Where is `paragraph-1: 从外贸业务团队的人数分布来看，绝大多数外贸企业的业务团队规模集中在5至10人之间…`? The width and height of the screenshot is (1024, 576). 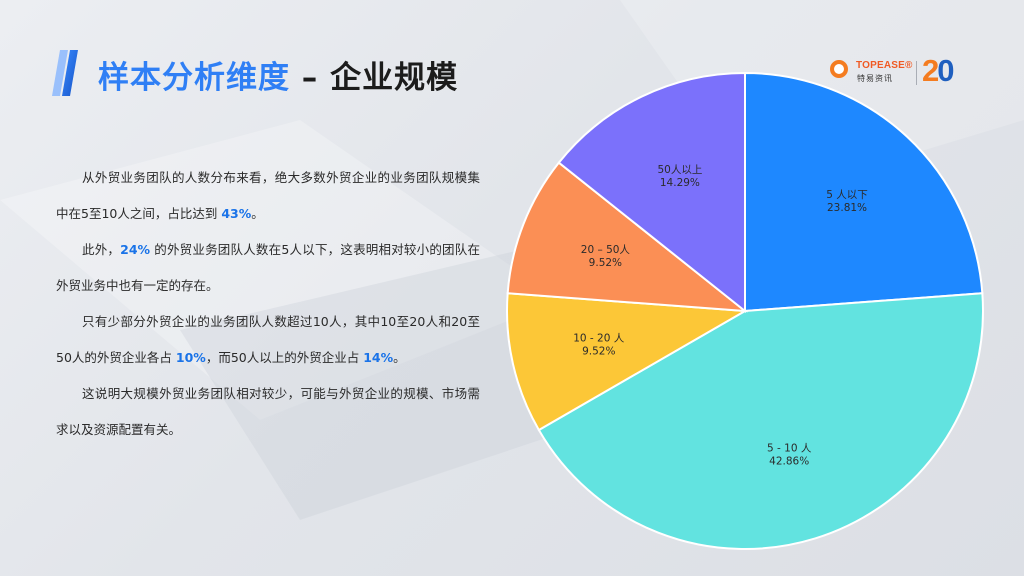 paragraph-1: 从外贸业务团队的人数分布来看，绝大多数外贸企业的业务团队规模集中在5至10人之间… is located at coordinates (268, 196).